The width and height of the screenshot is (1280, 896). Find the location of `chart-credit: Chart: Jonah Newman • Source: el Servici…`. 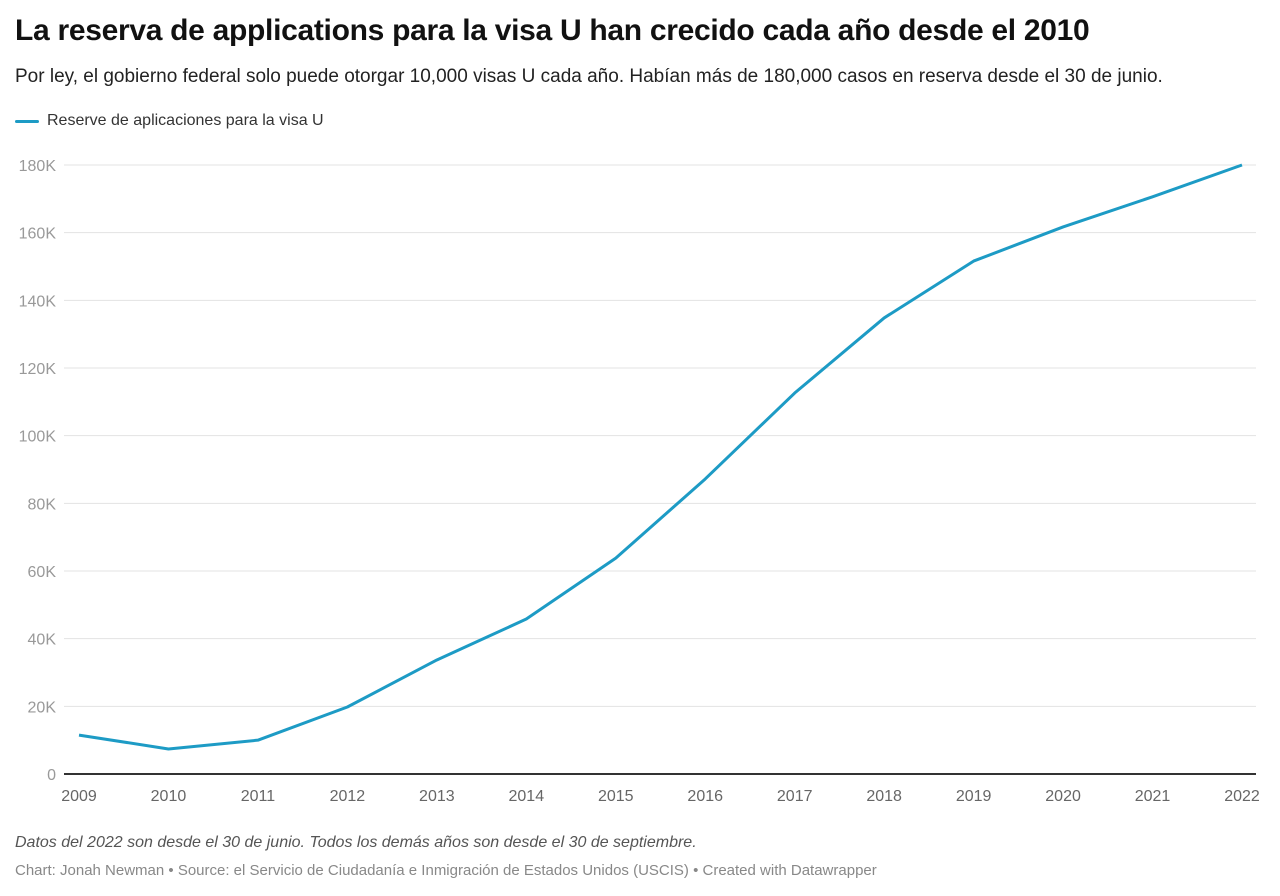

chart-credit: Chart: Jonah Newman • Source: el Servici… is located at coordinates (446, 870).